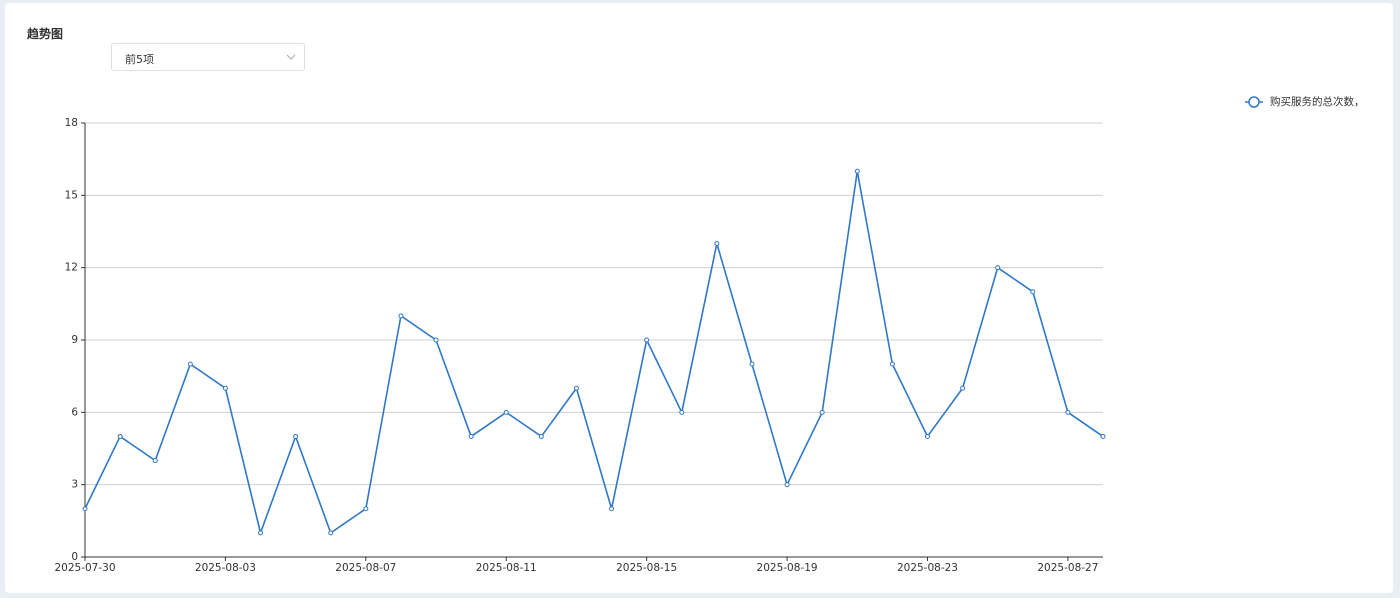  I want to click on panel-title: 趋势图, so click(45, 34).